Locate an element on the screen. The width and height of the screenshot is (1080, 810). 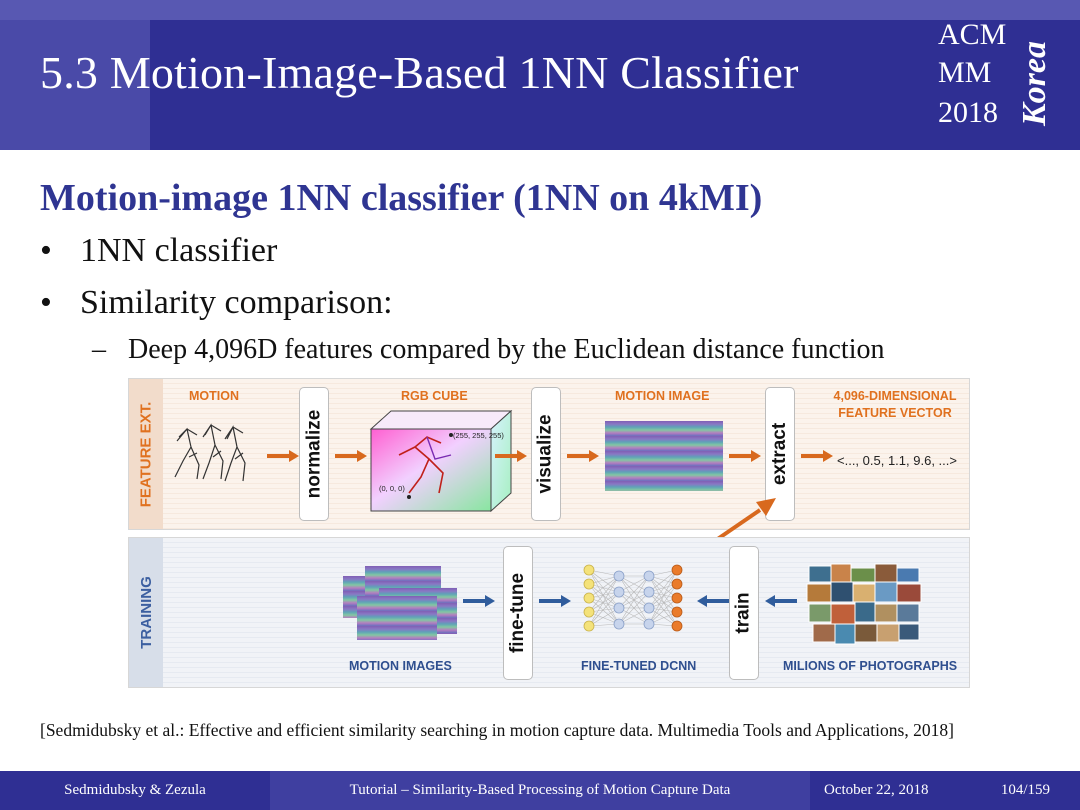
train-step: train is located at coordinates (744, 613).